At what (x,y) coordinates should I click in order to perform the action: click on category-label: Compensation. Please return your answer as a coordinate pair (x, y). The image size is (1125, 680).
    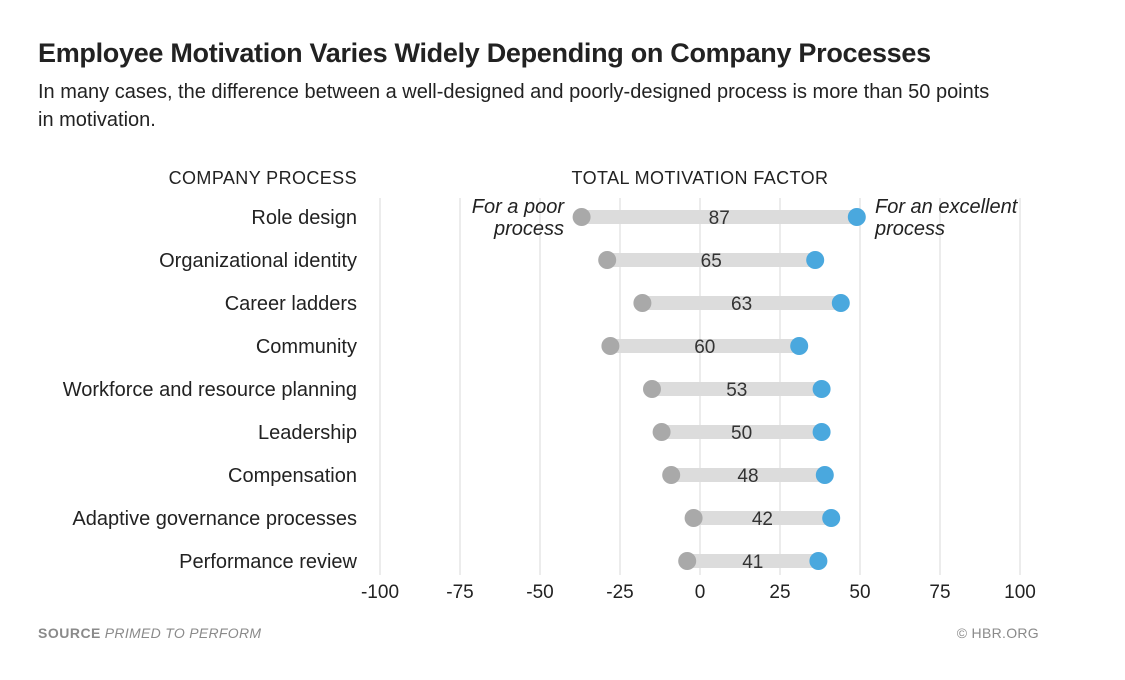
    Looking at the image, I should click on (292, 476).